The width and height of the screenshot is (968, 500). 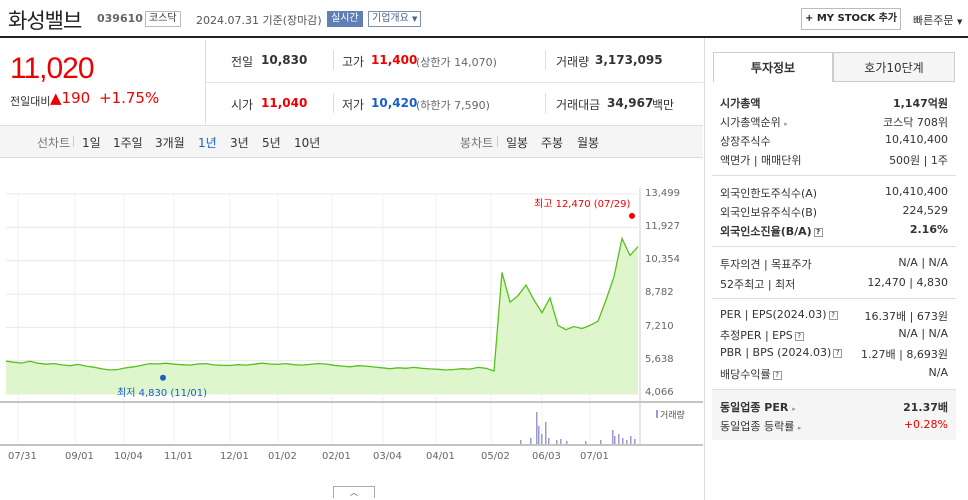 I want to click on per-row: PER | EPS(2024.03)? 16.37배 | 673원, so click(x=834, y=315).